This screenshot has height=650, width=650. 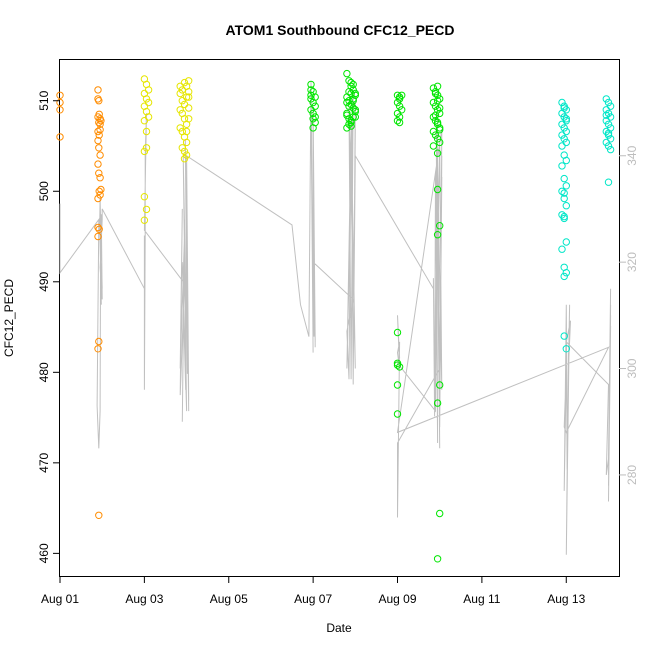 What do you see at coordinates (60, 599) in the screenshot?
I see `x-tick-label: Aug 01` at bounding box center [60, 599].